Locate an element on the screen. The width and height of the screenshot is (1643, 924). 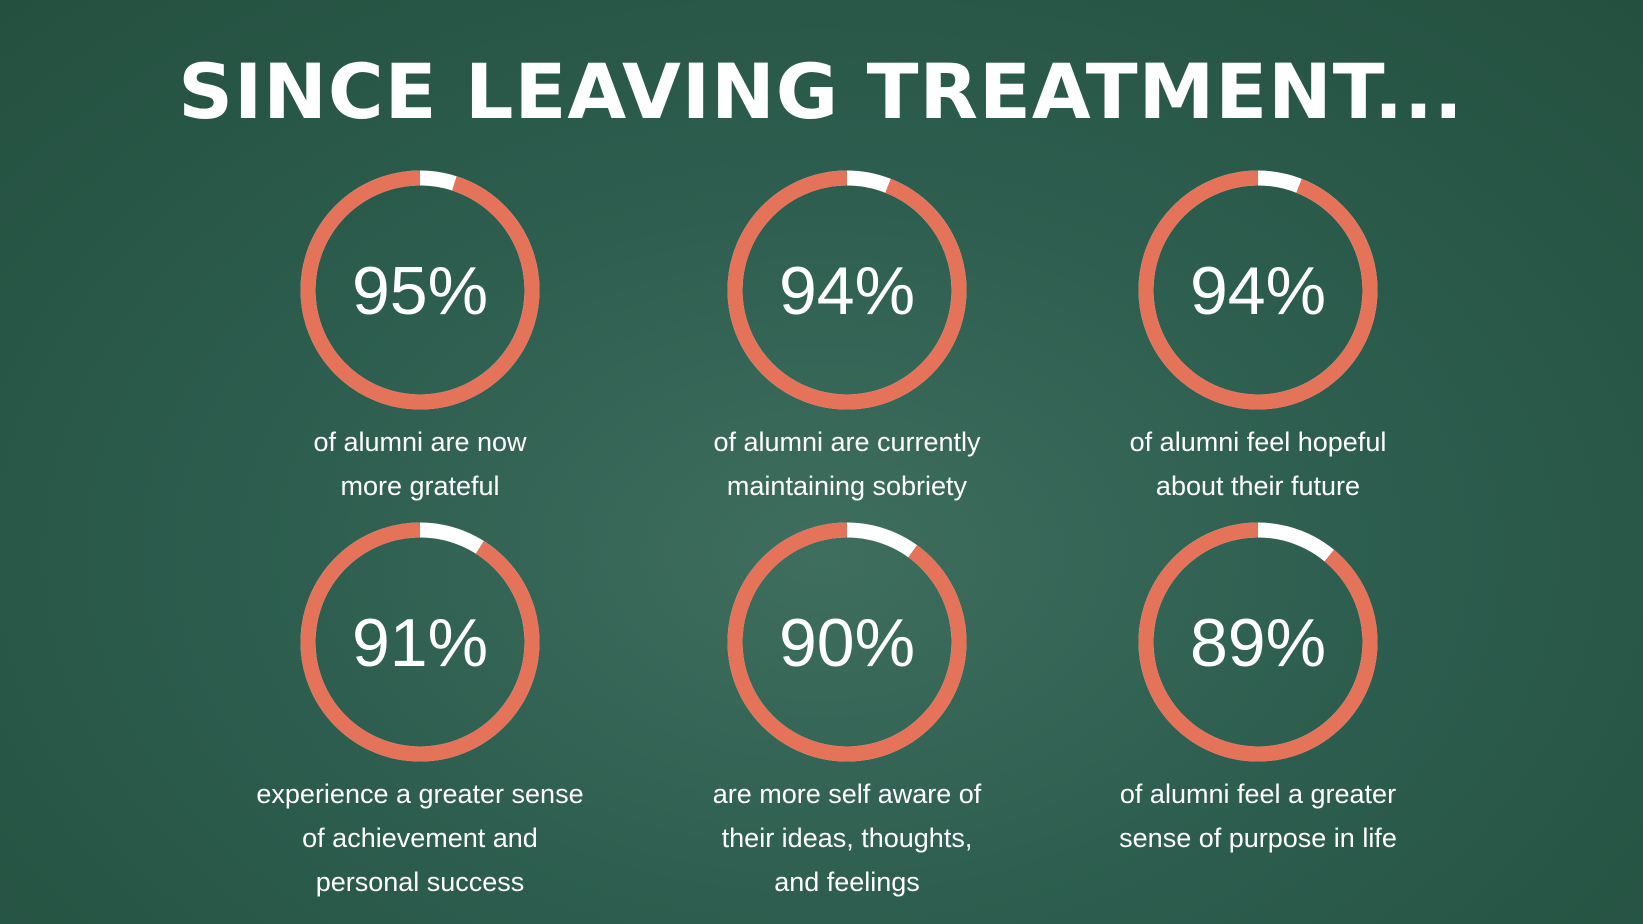
value-label: 89% is located at coordinates (1258, 643).